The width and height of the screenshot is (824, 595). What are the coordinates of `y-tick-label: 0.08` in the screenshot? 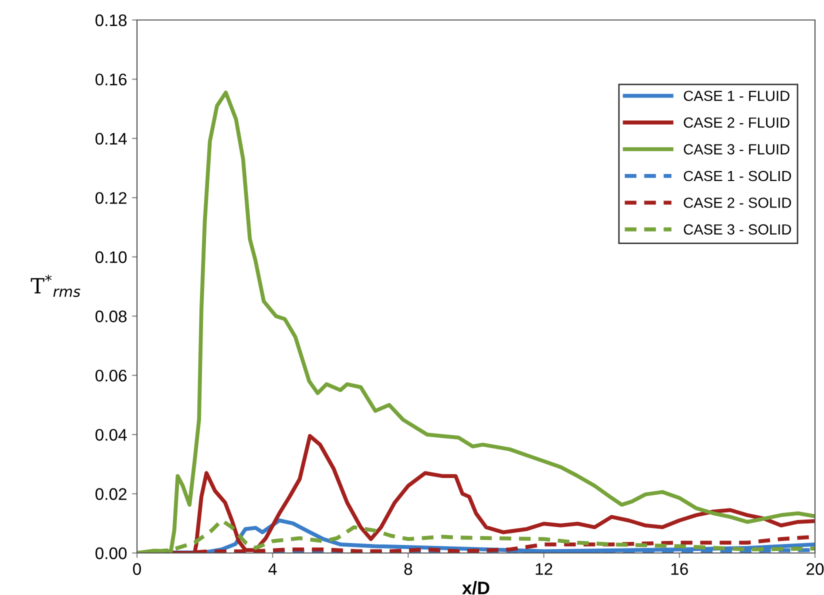 It's located at (111, 316).